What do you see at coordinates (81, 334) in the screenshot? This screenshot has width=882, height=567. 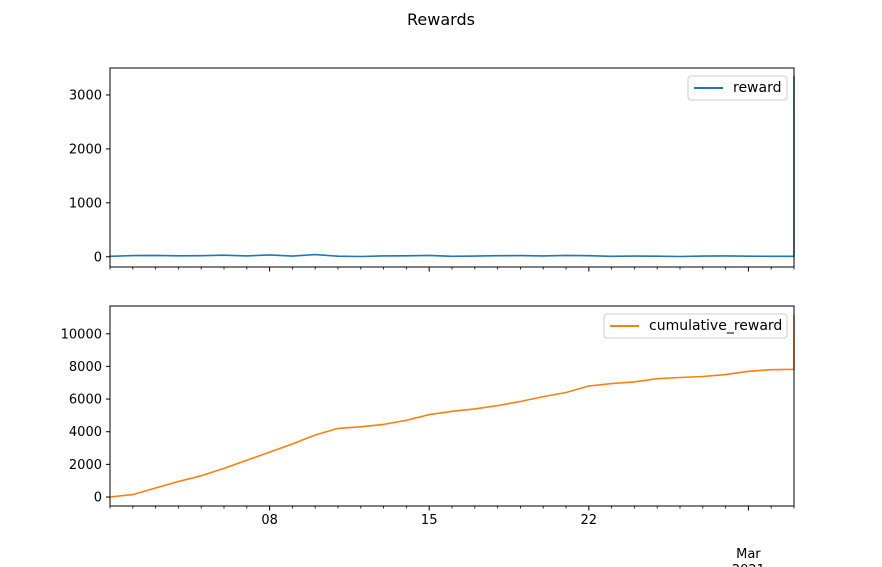 I see `y-tick-label: 10000` at bounding box center [81, 334].